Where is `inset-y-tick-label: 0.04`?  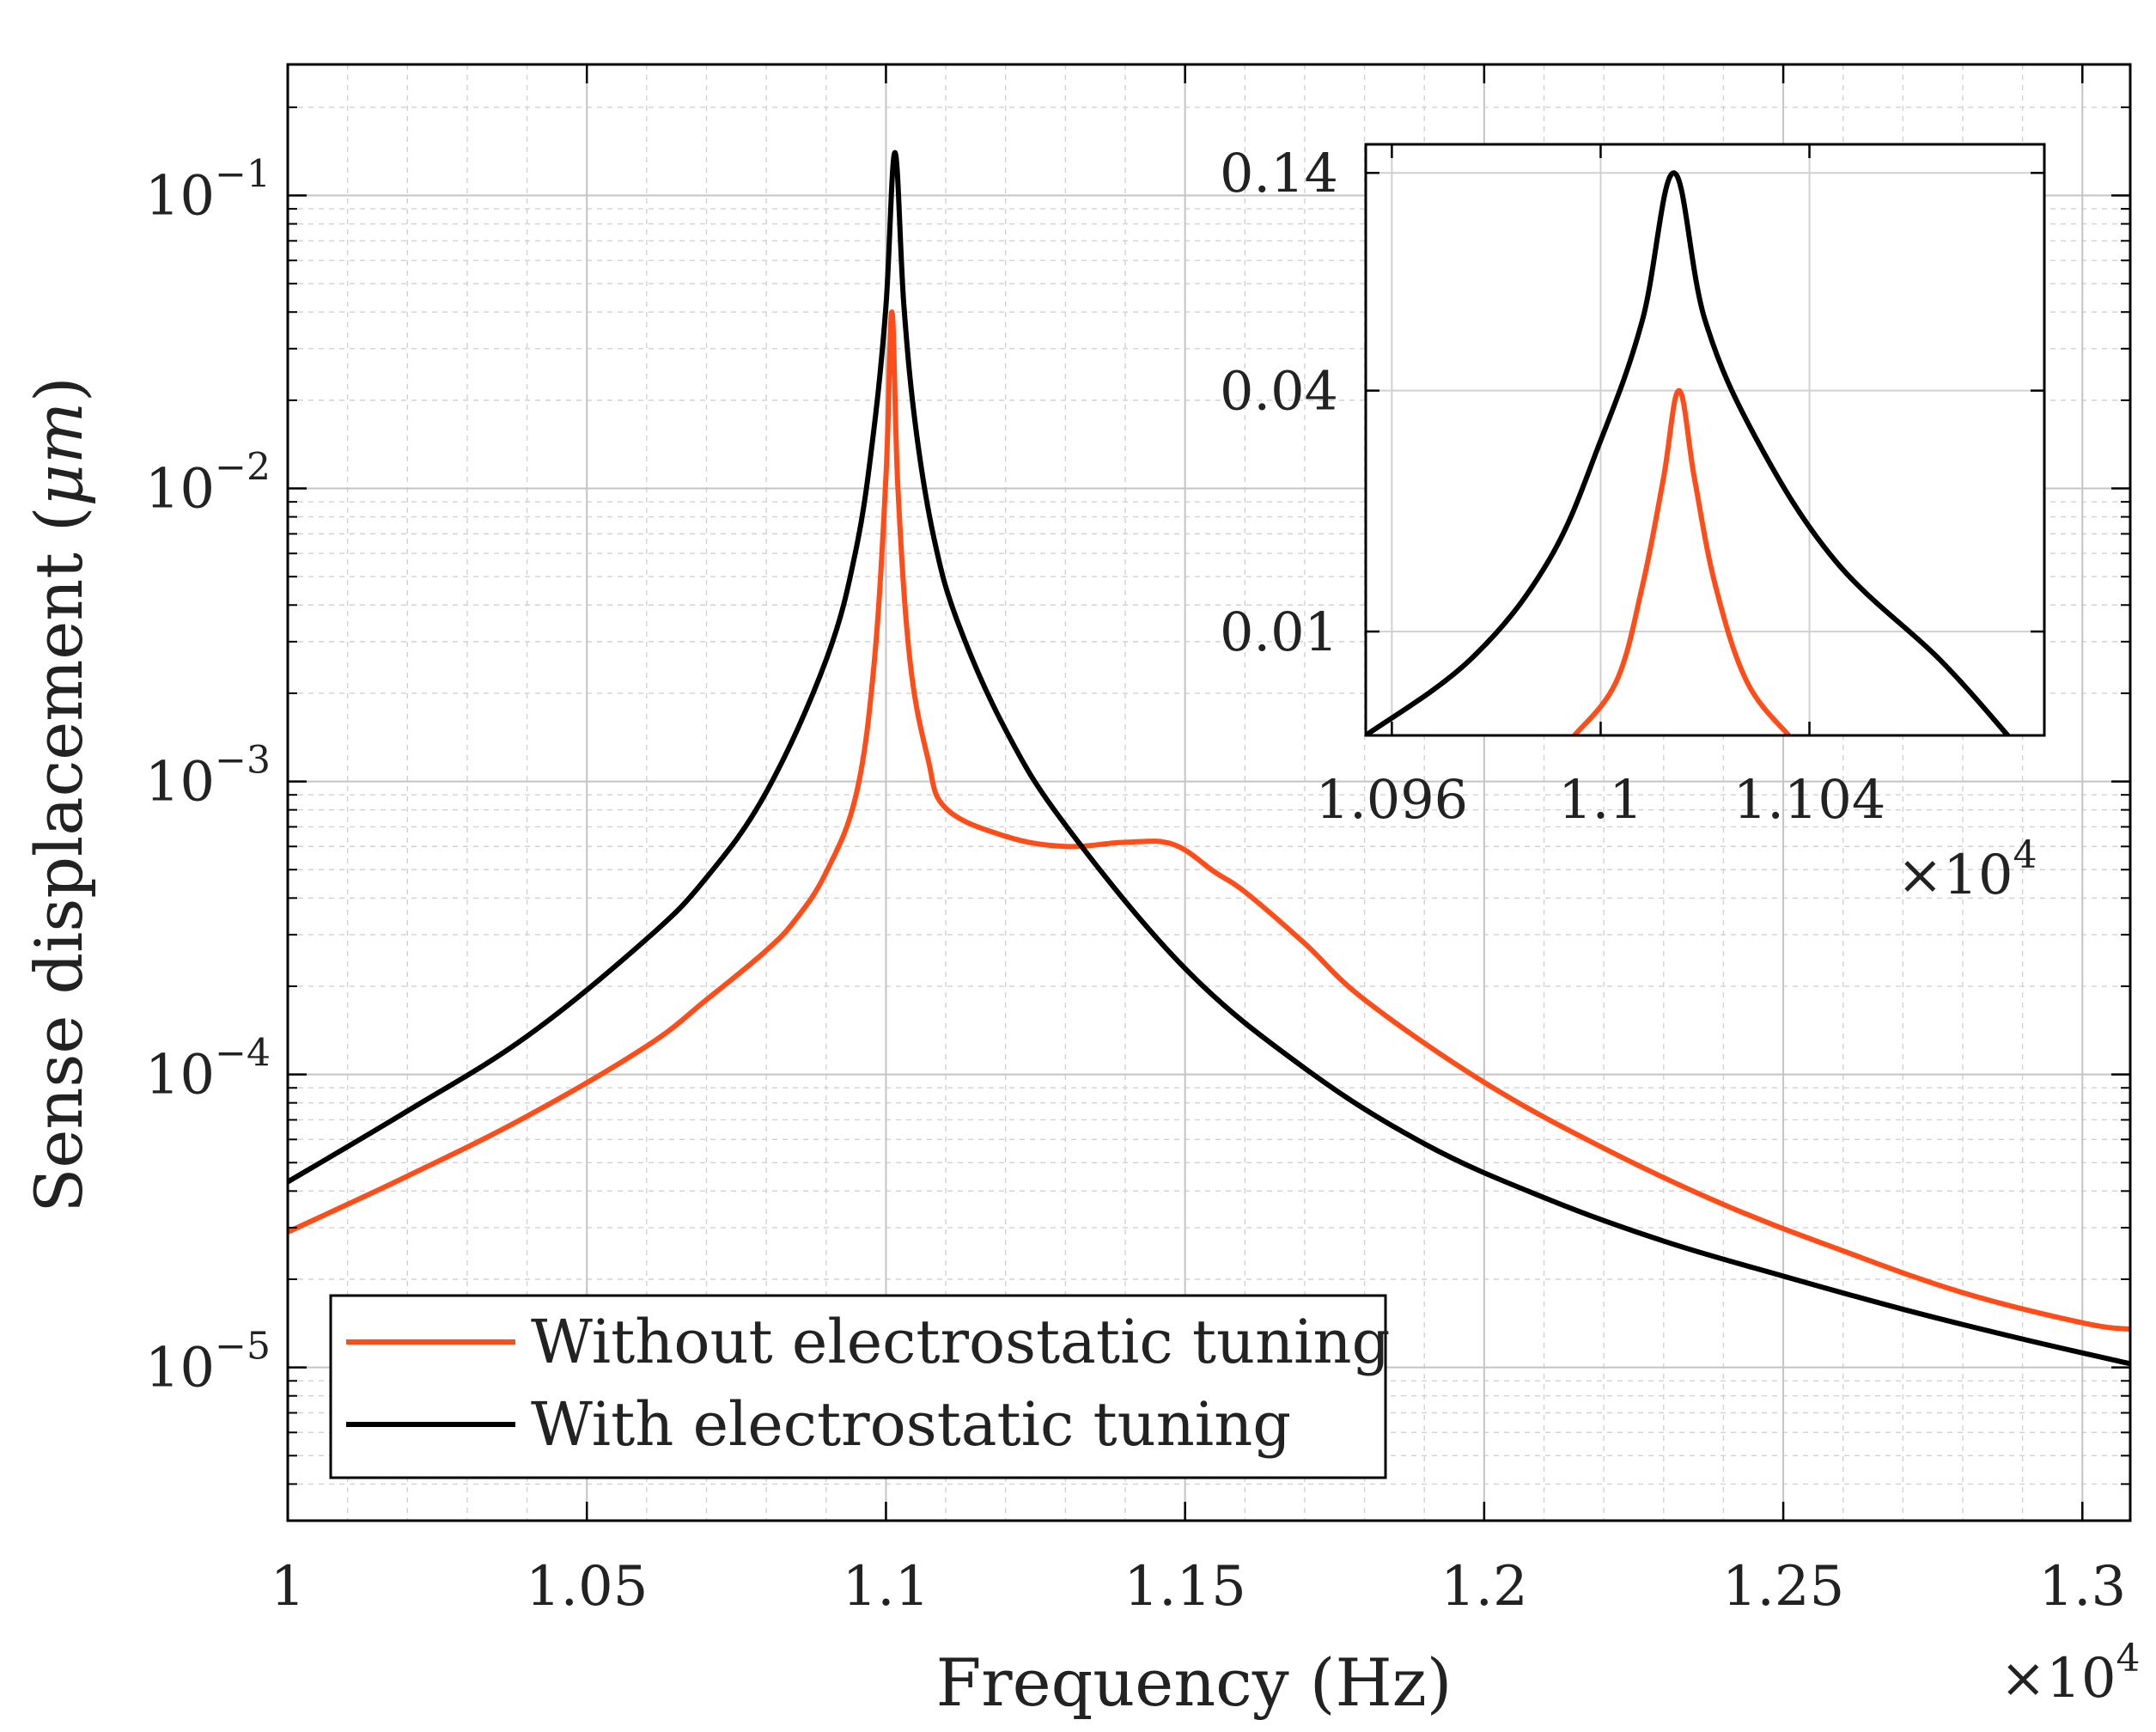
inset-y-tick-label: 0.04 is located at coordinates (1279, 391).